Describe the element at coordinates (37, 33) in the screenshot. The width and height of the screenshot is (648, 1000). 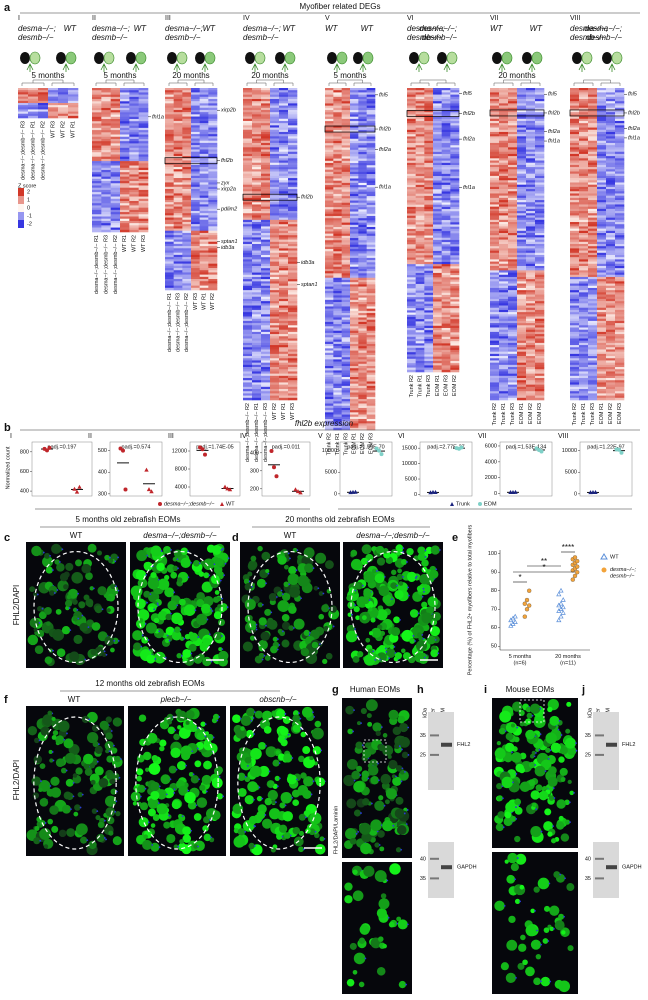
I see `genotype-left: desma−/−; desmb−/−` at that location.